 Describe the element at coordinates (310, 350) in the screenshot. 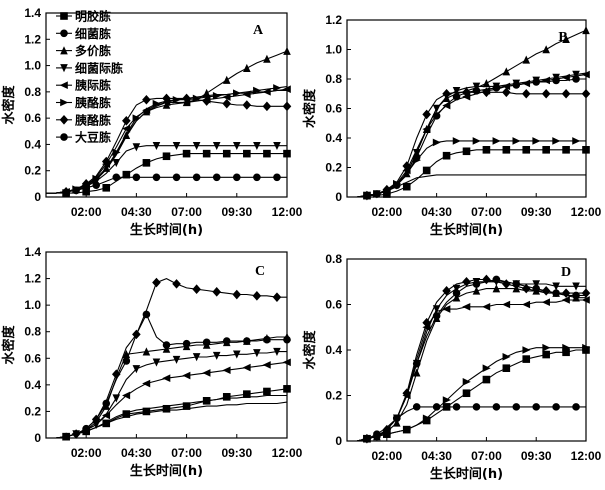

I see `y-axis-label: 水密度` at that location.